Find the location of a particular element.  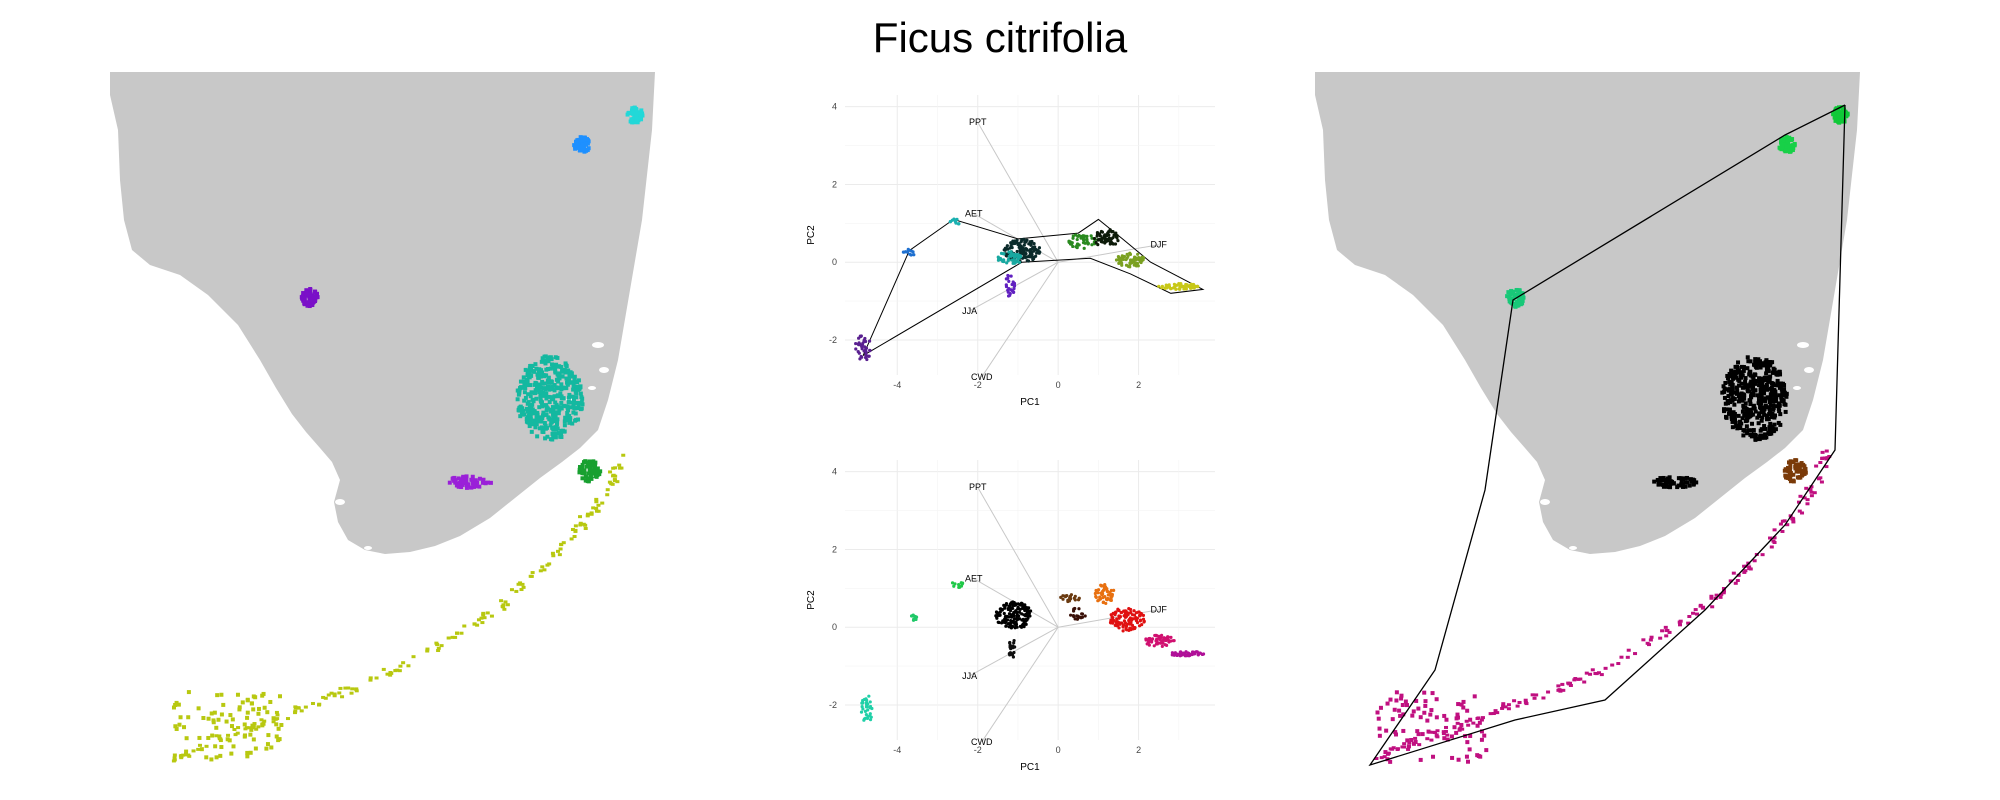

grid is located at coordinates (1030, 235).